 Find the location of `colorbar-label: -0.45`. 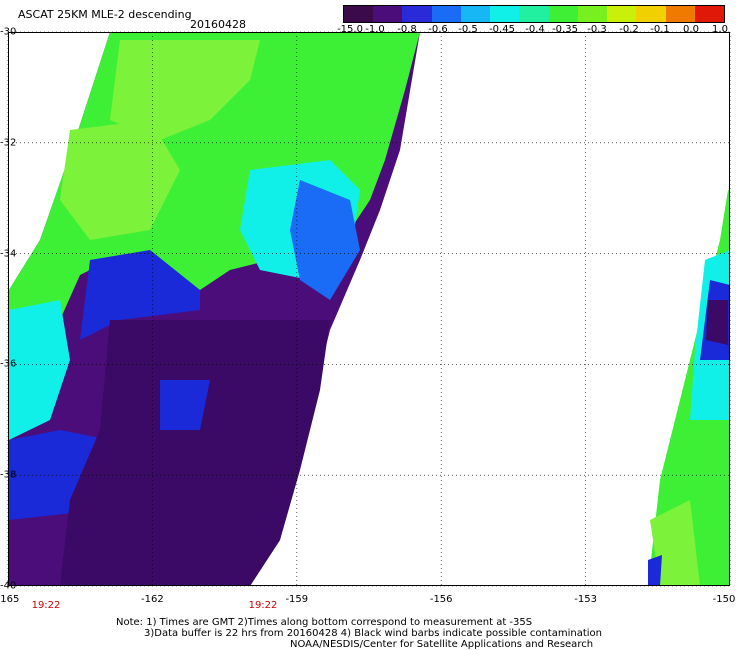

colorbar-label: -0.45 is located at coordinates (502, 29).